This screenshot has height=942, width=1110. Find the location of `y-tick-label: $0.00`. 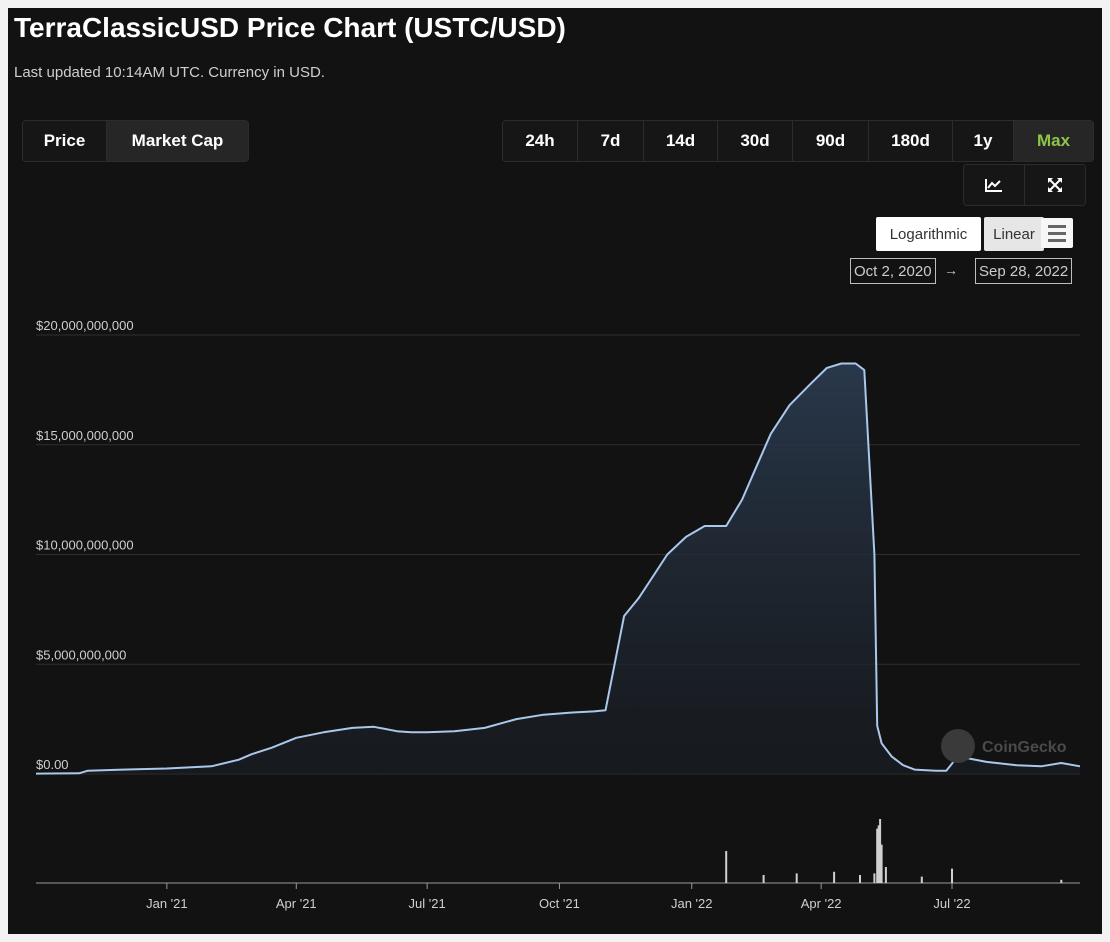

y-tick-label: $0.00 is located at coordinates (52, 764).